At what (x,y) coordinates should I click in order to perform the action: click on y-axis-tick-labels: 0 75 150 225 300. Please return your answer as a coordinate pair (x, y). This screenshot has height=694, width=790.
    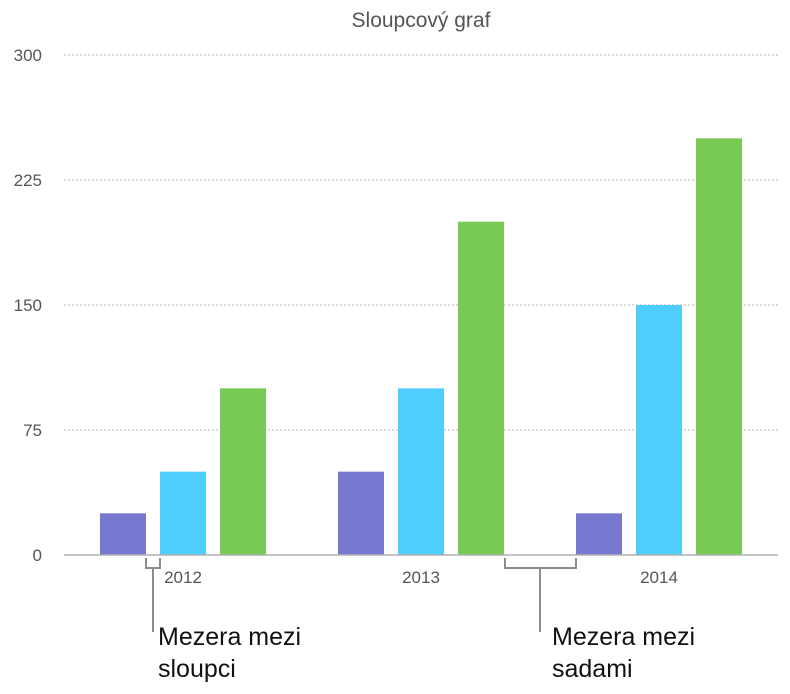
    Looking at the image, I should click on (28, 305).